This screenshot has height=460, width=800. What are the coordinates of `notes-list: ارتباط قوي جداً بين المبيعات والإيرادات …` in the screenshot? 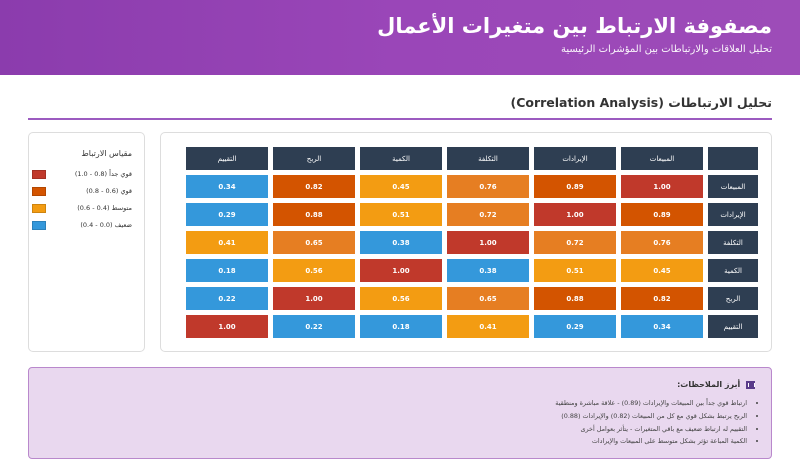 It's located at (651, 424).